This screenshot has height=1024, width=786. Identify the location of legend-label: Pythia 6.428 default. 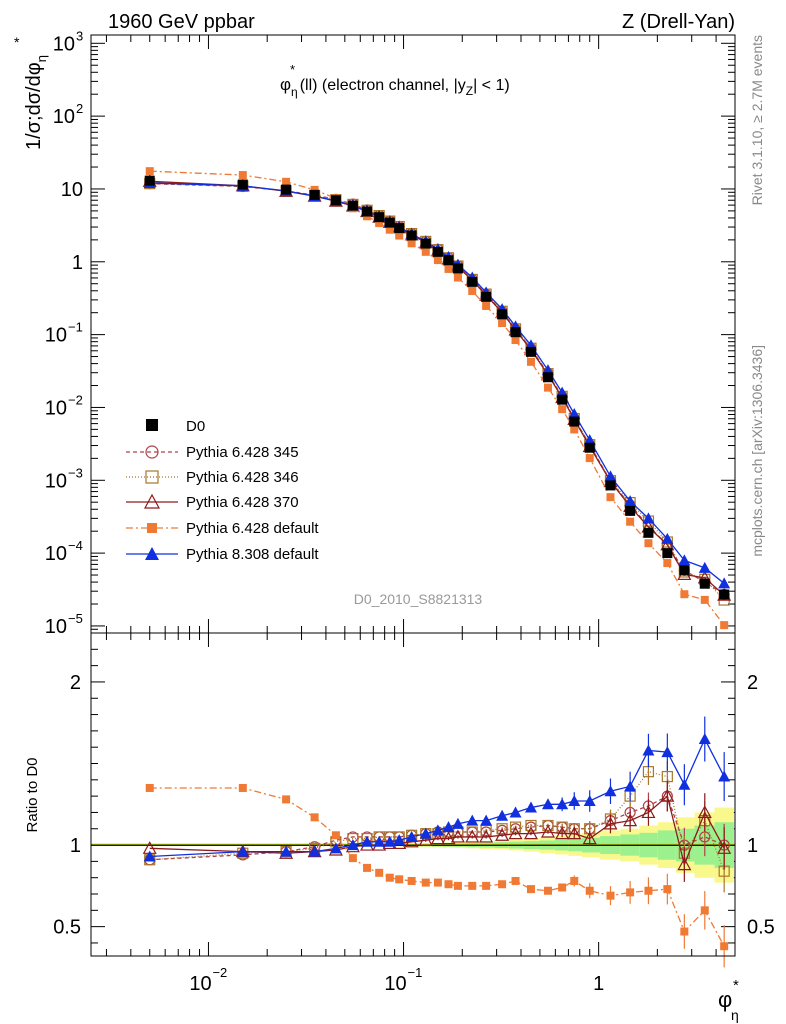
(252, 528).